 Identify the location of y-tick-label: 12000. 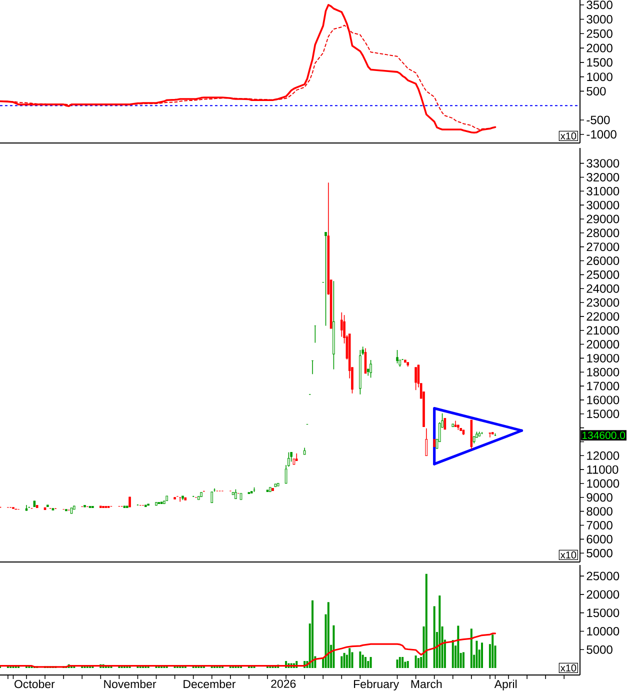
(603, 455).